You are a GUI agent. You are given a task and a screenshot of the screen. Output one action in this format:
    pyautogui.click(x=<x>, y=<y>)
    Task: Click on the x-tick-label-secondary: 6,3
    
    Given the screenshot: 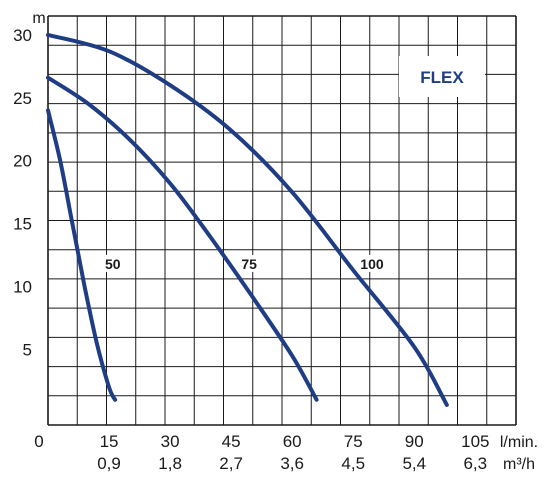 What is the action you would take?
    pyautogui.click(x=475, y=463)
    